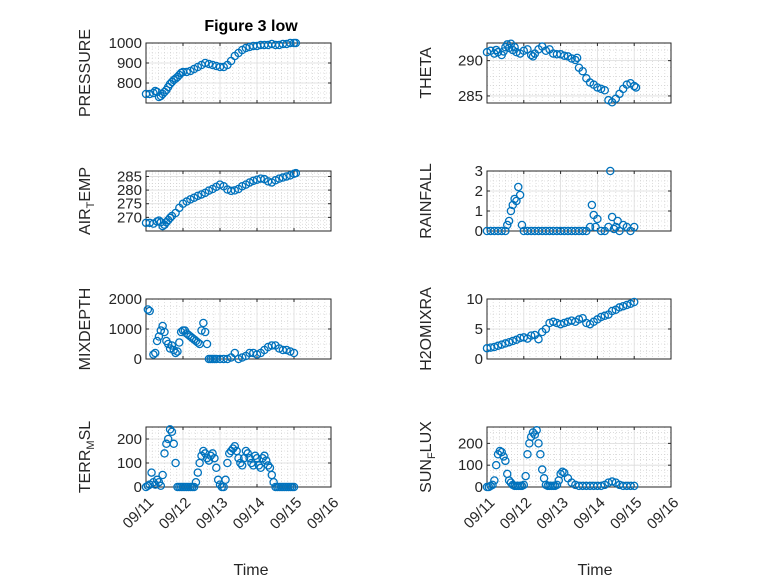 This screenshot has height=583, width=778. I want to click on y-axis-label: H2OMIXRA, so click(426, 329).